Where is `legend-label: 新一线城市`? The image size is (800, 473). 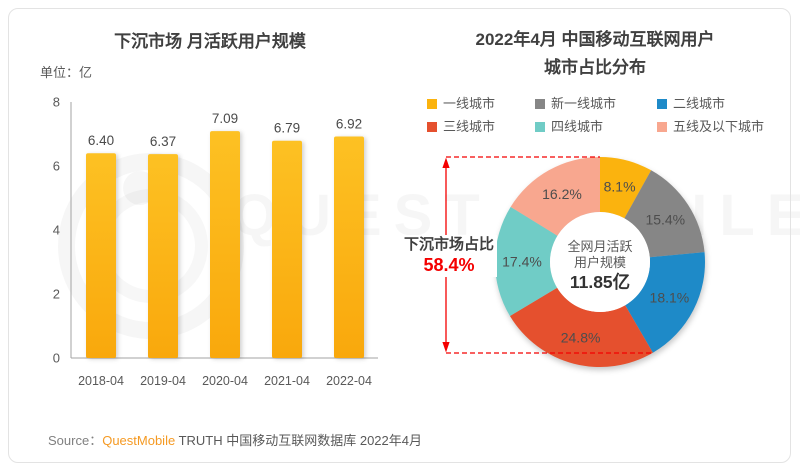
legend-label: 新一线城市 is located at coordinates (584, 103).